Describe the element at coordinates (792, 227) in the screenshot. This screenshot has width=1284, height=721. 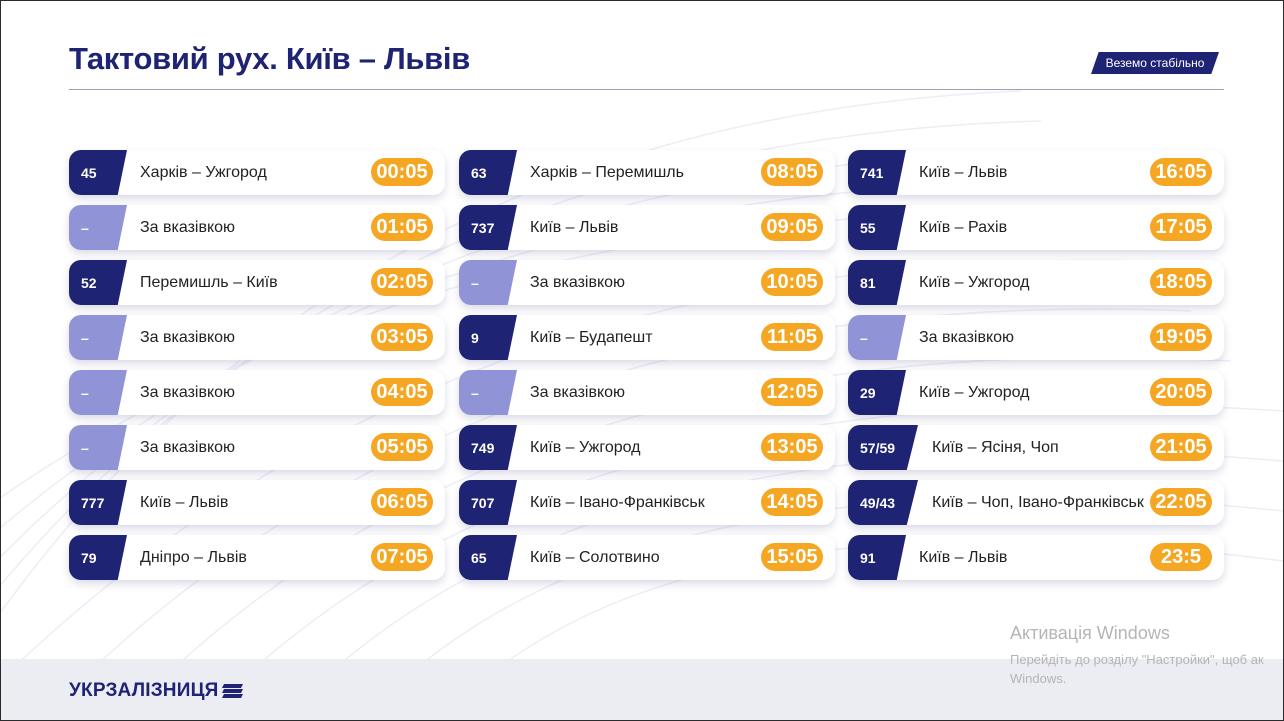
I see `departure-time-badge: 09:05` at that location.